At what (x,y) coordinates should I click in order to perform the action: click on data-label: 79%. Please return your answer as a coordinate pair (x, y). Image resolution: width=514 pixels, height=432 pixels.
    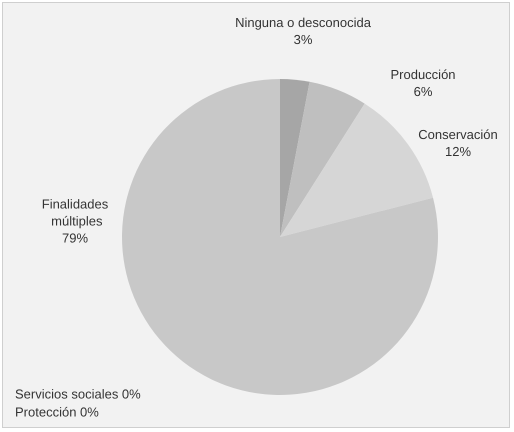
    Looking at the image, I should click on (75, 238).